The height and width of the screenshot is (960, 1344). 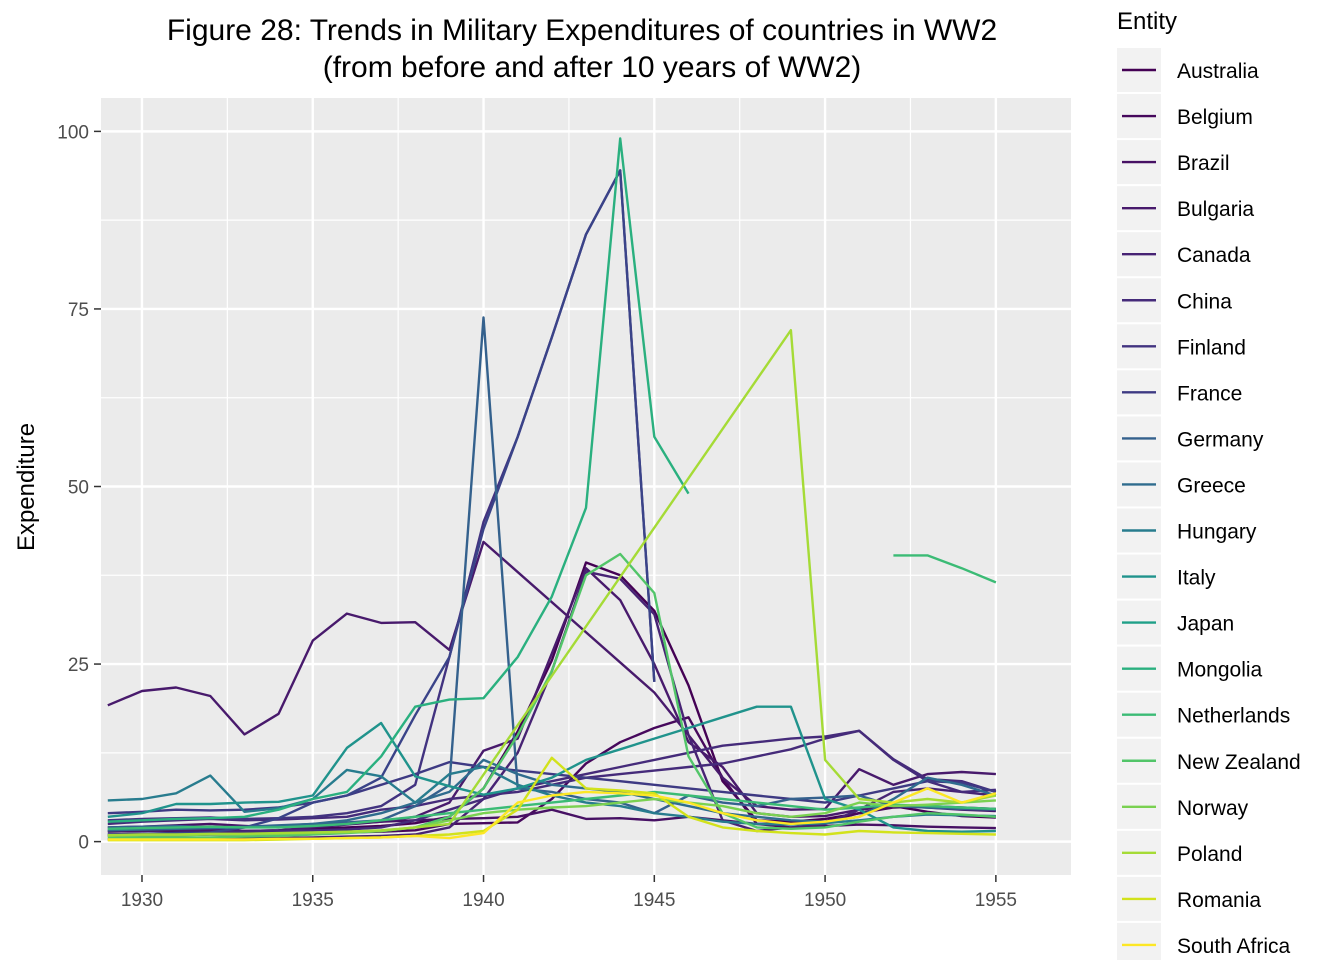 I want to click on y-tick-label: 100, so click(x=73, y=132).